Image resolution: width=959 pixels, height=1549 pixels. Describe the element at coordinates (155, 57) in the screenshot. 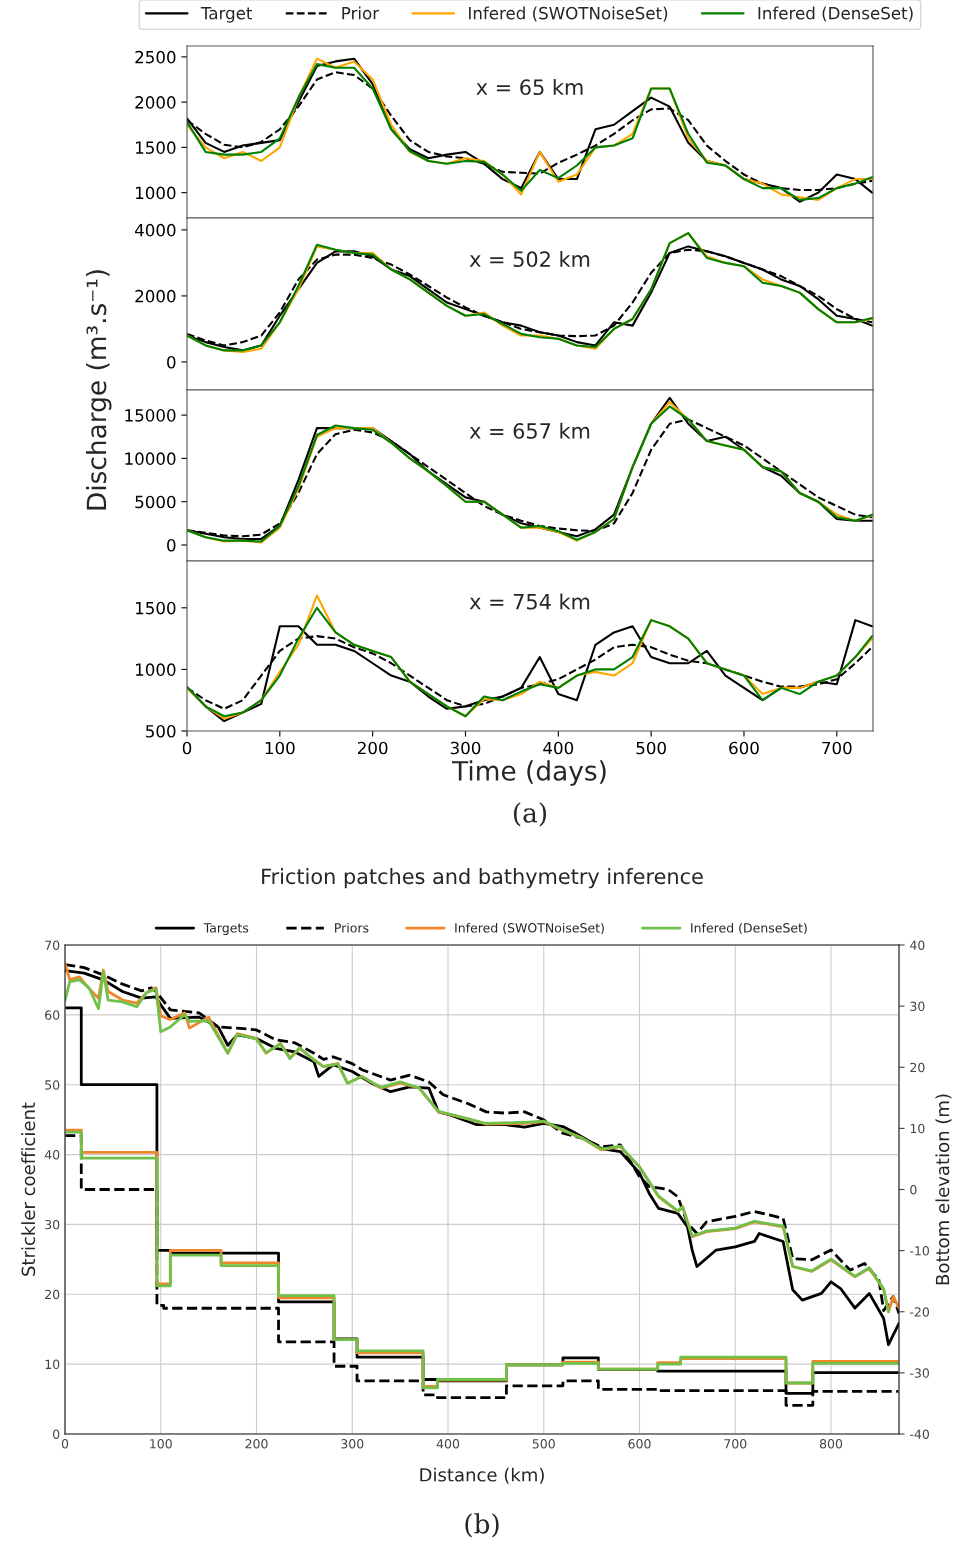

I see `y-tick-label: 2500` at that location.